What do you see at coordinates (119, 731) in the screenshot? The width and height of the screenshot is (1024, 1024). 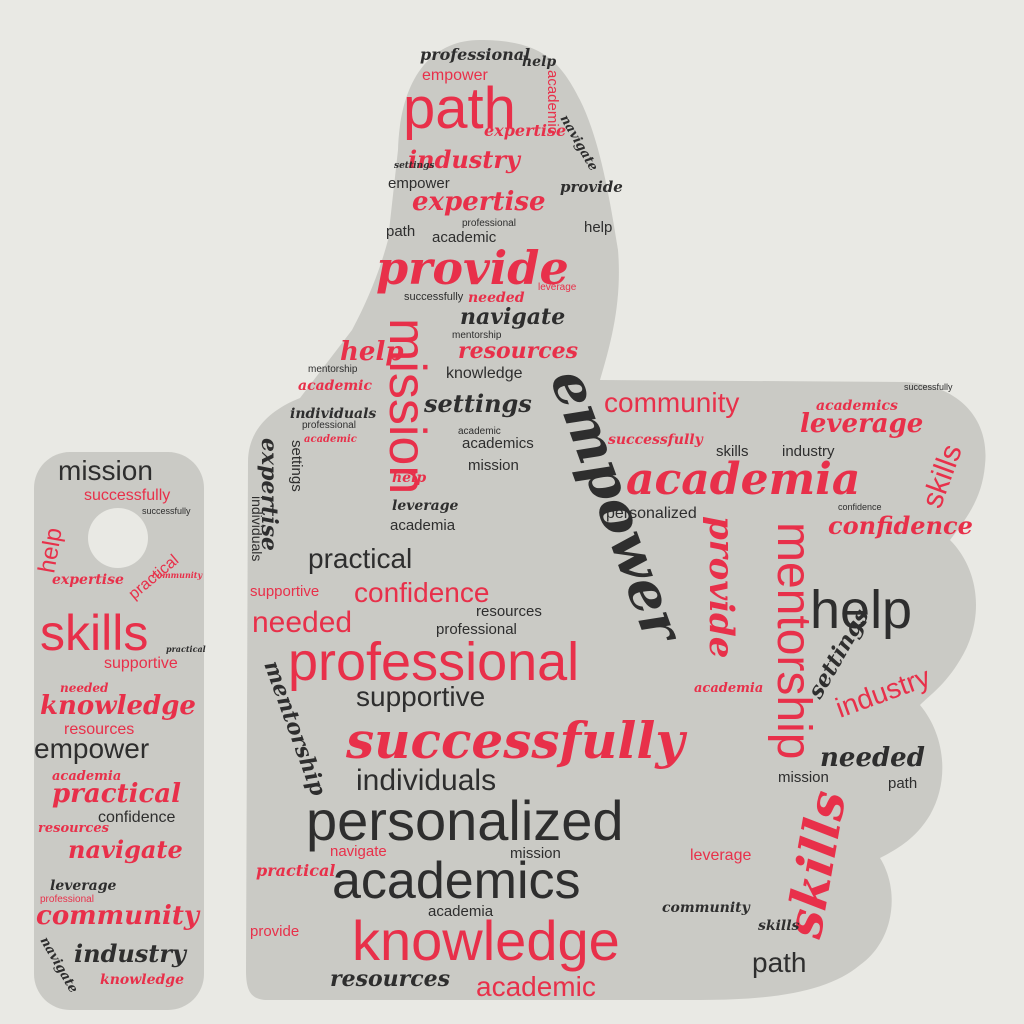 I see `thumb-cuff-shape` at bounding box center [119, 731].